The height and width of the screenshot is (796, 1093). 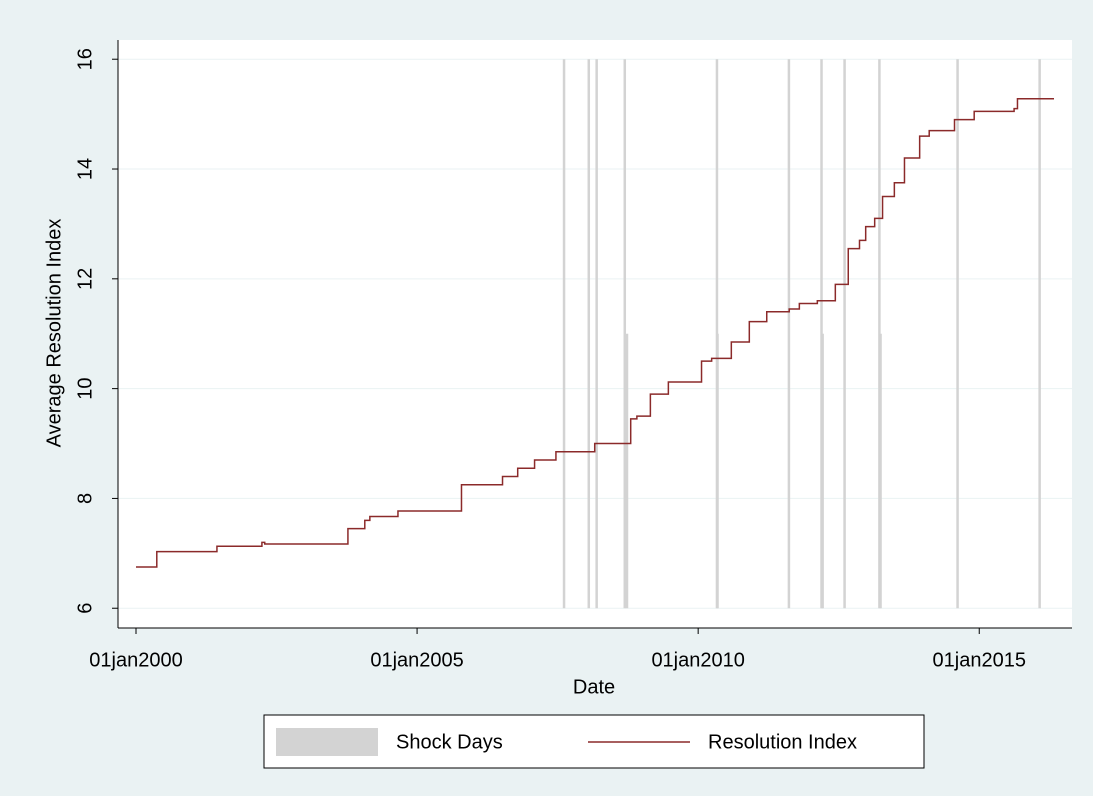 What do you see at coordinates (327, 742) in the screenshot?
I see `legend-swatch` at bounding box center [327, 742].